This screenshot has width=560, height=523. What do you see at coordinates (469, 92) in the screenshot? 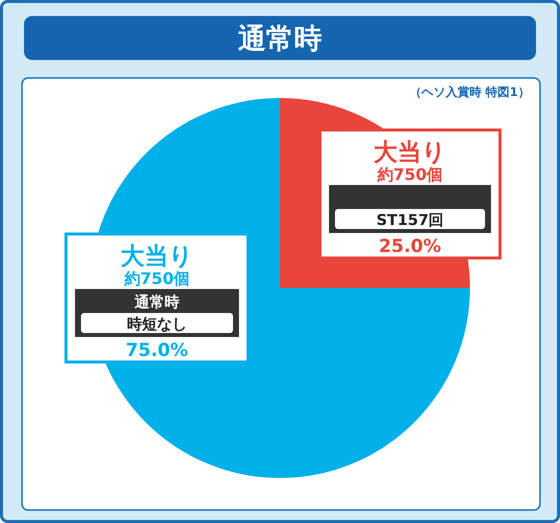
I see `text: （ヘソ入賞時 特図1）` at bounding box center [469, 92].